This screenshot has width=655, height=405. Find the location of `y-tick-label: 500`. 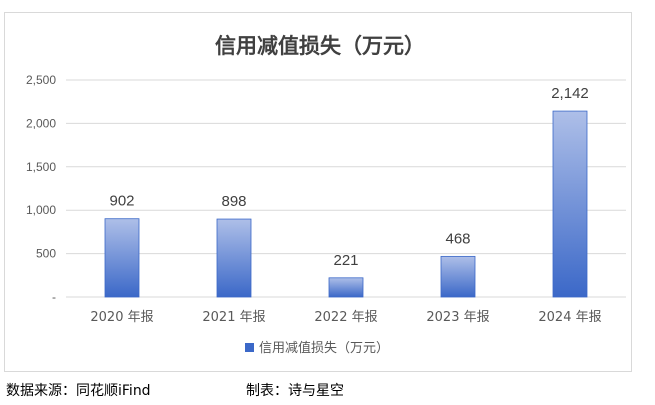

y-tick-label: 500 is located at coordinates (46, 254).